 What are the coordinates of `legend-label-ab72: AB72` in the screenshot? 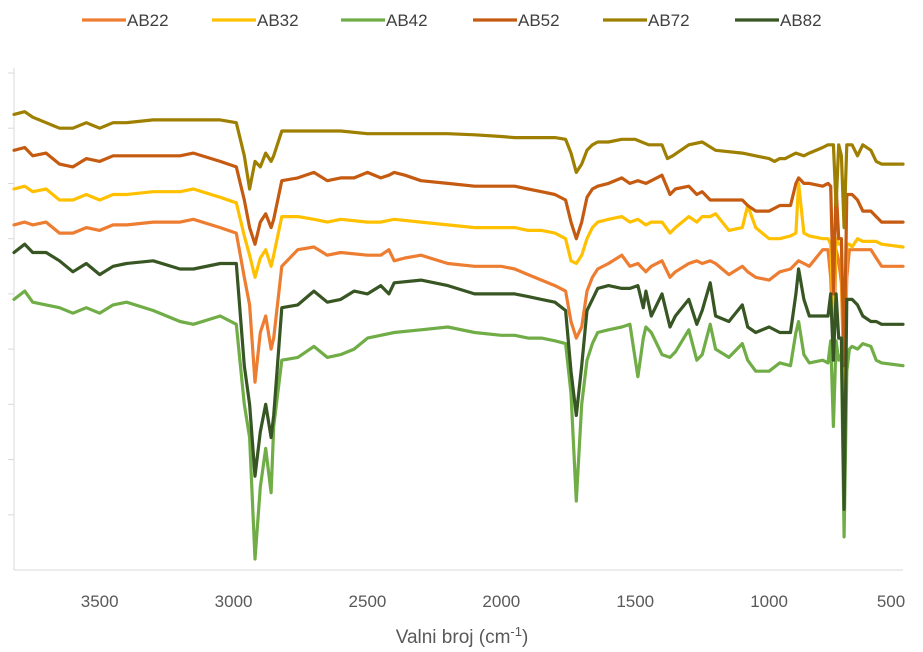 It's located at (669, 20).